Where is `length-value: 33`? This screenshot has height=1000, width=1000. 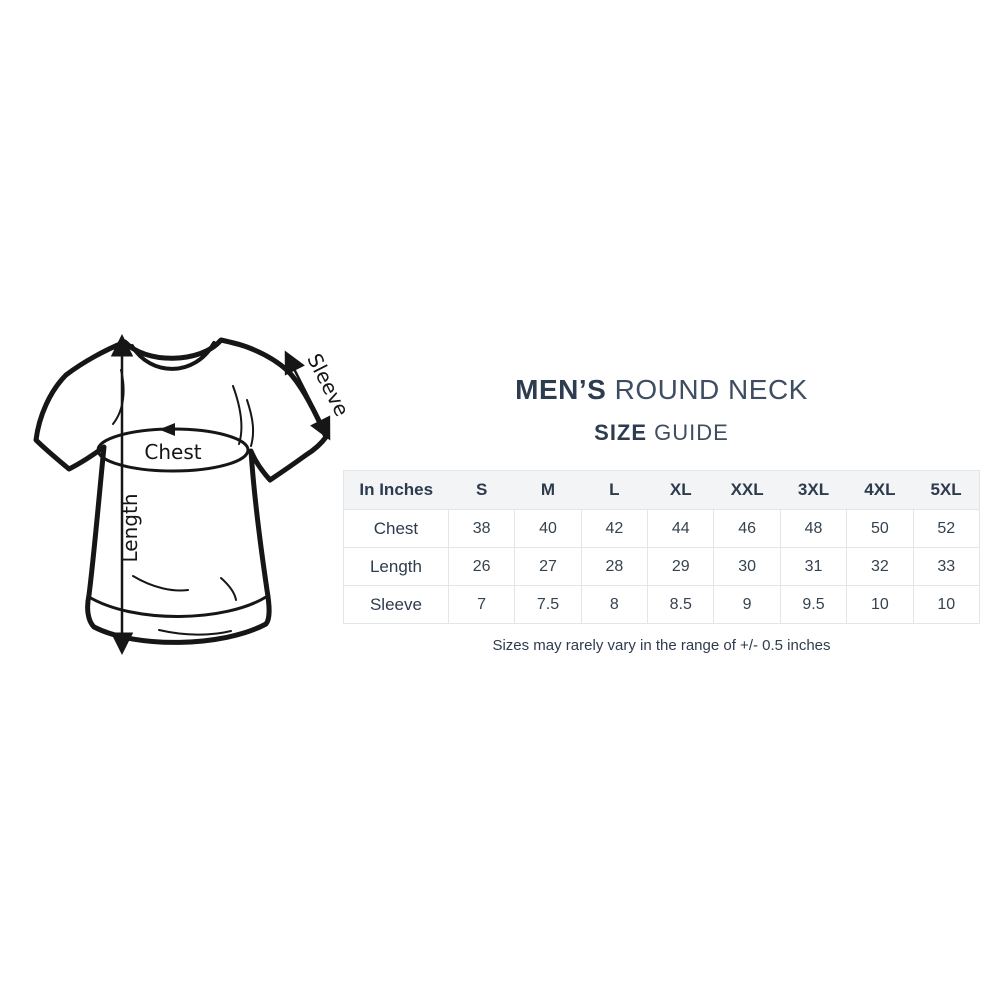 length-value: 33 is located at coordinates (946, 566).